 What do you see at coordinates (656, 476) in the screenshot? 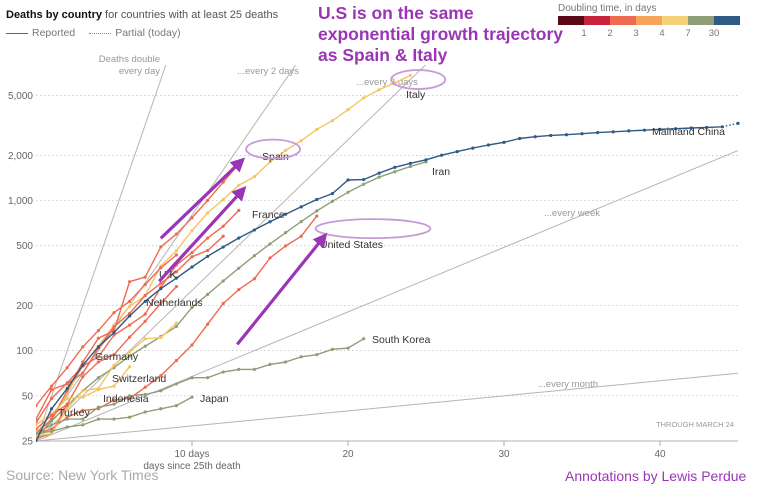
I see `annotation-credit: Annotations by Lewis Perdue` at bounding box center [656, 476].